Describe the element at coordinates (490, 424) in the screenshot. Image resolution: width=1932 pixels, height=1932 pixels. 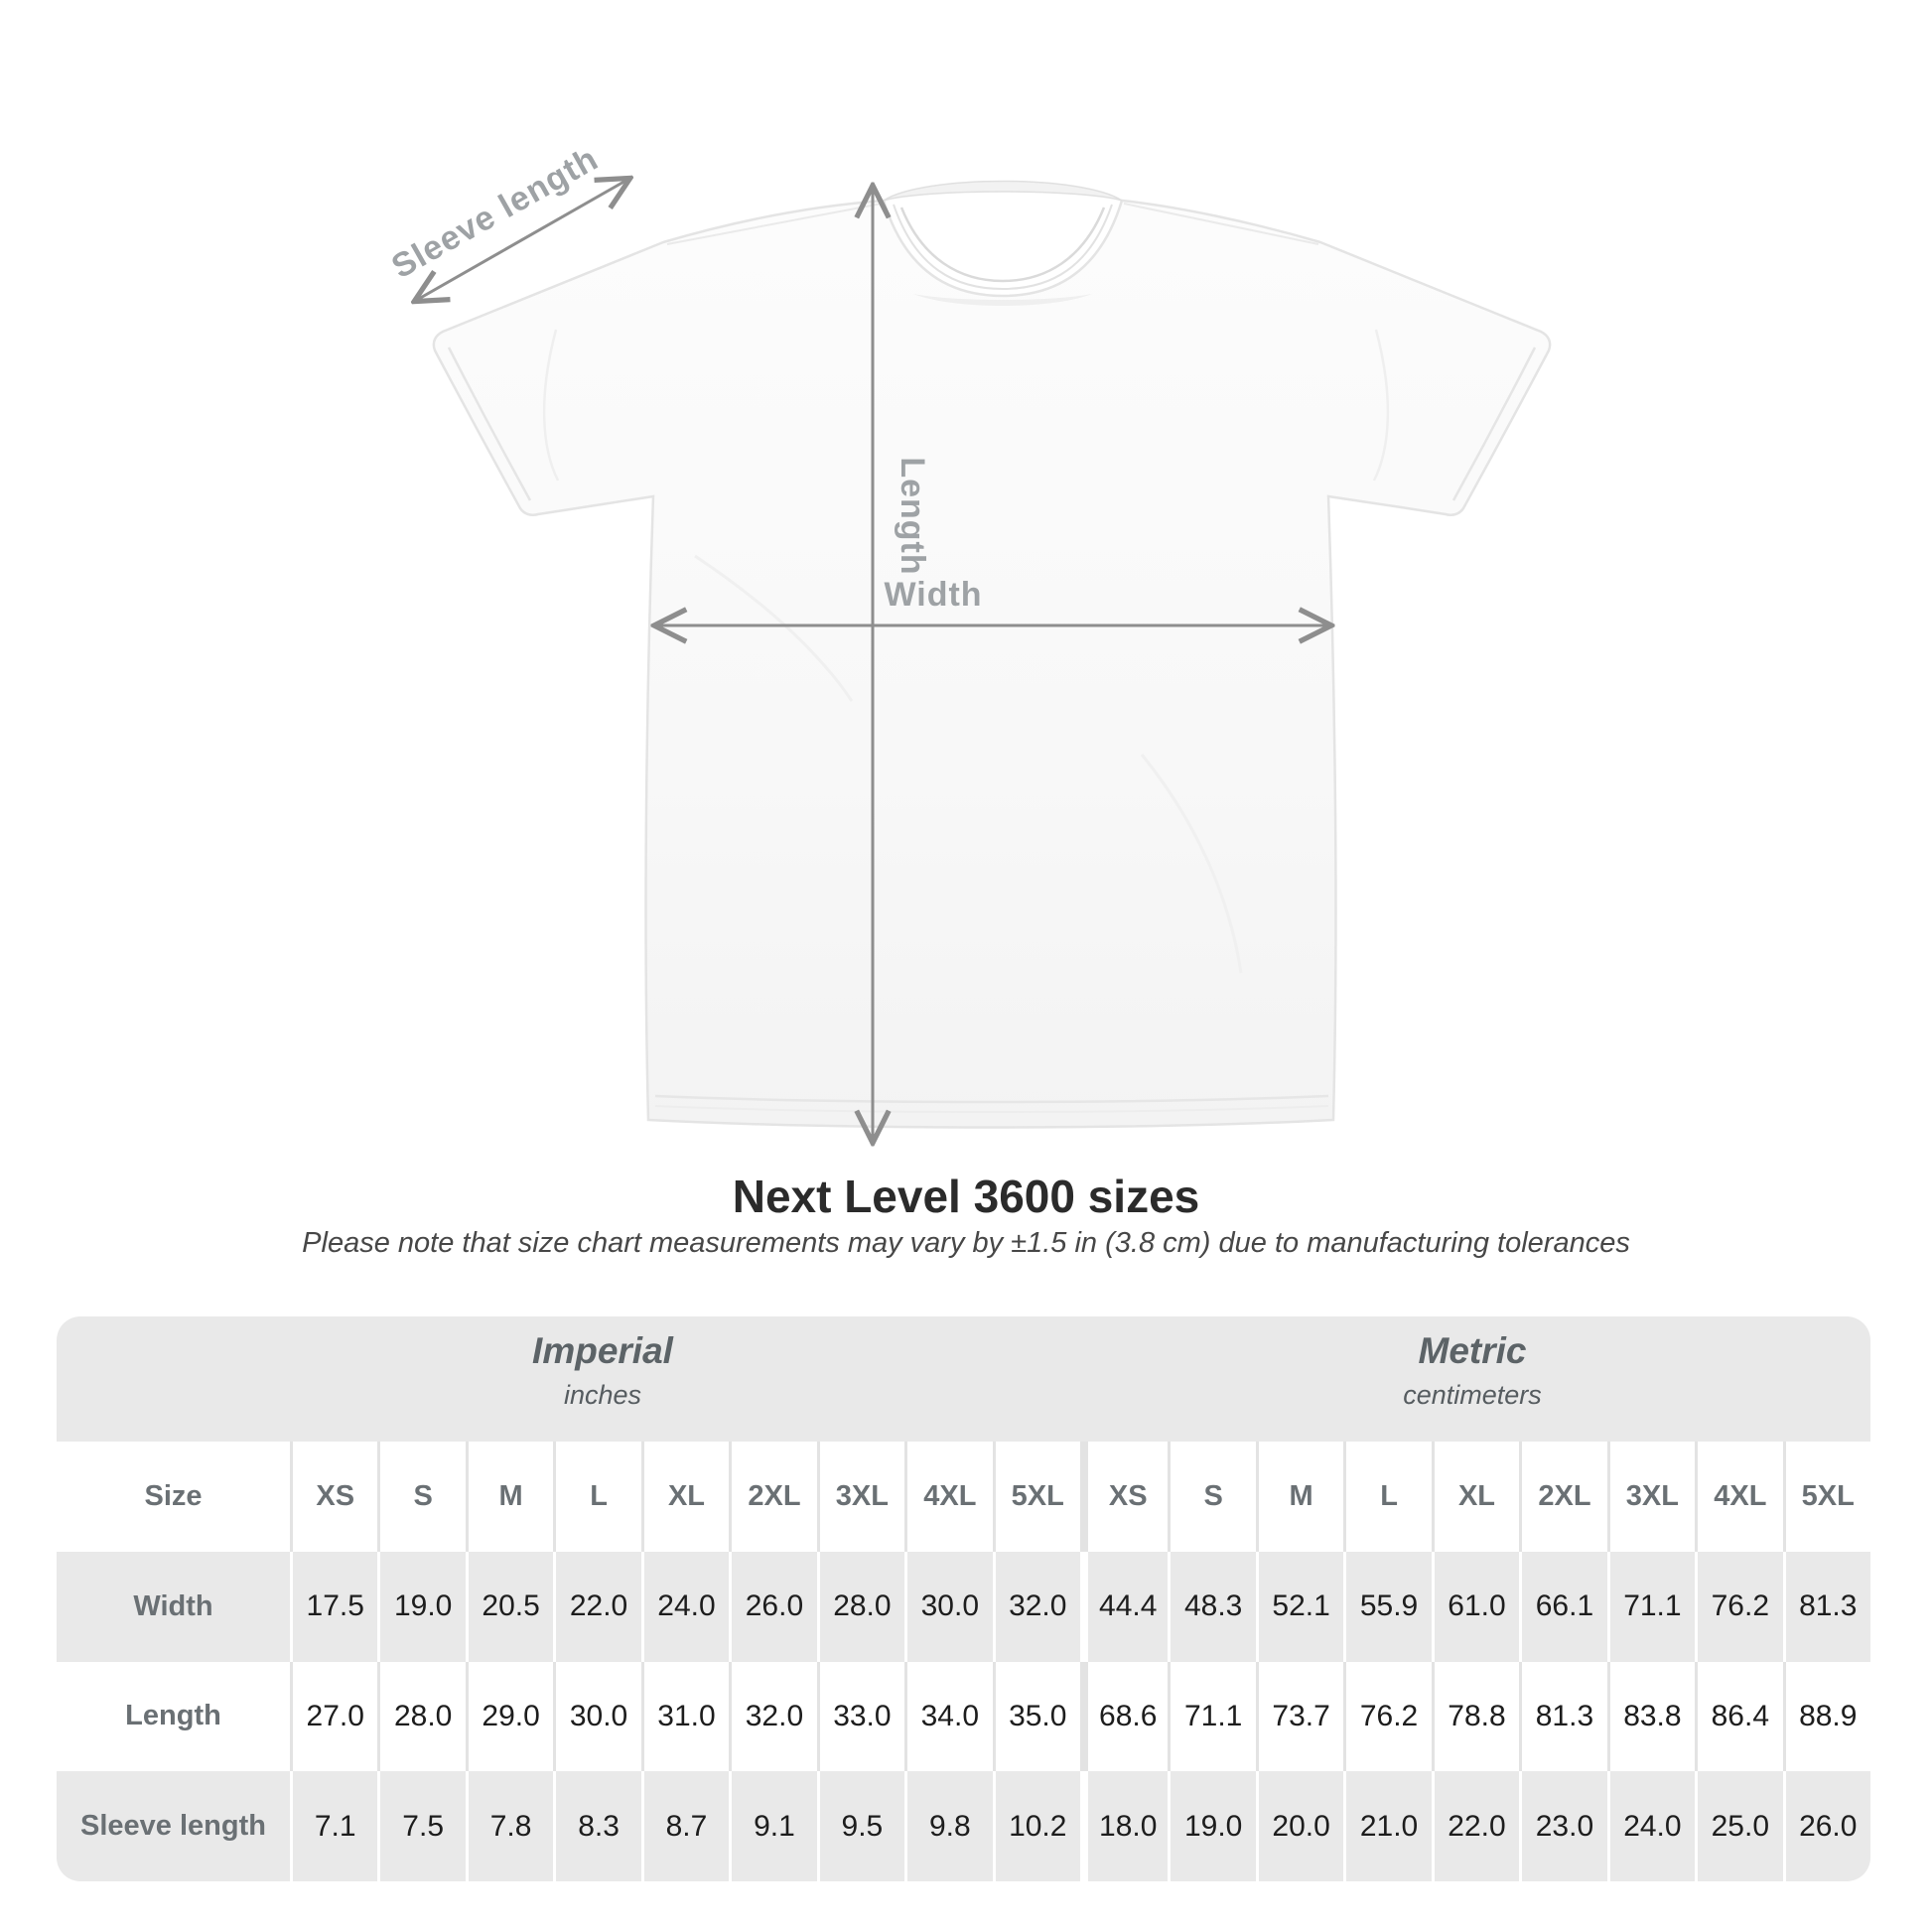
I see `left-cuff-stitch` at that location.